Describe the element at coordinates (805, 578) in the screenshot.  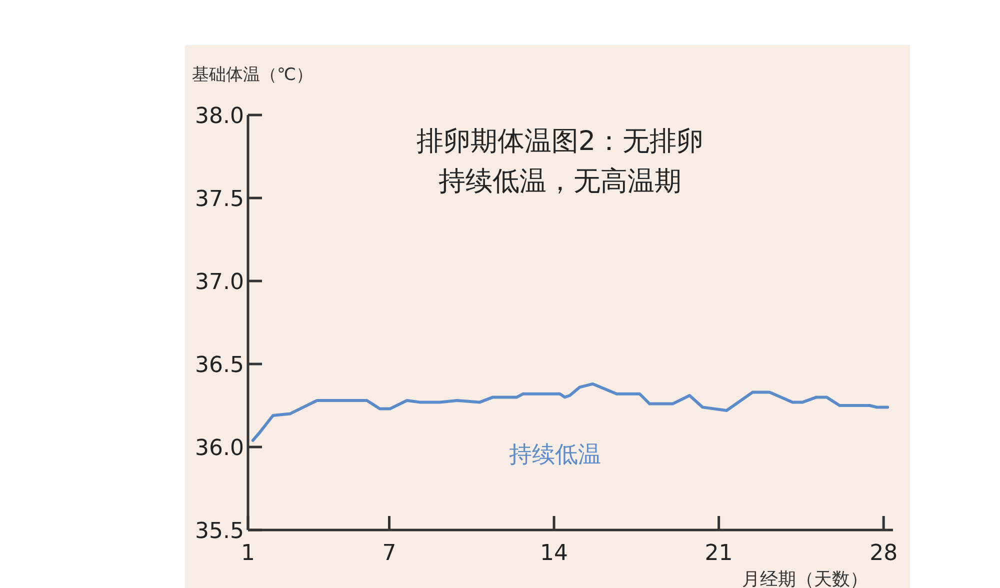
I see `x-axis-title: 月经期（天数）` at that location.